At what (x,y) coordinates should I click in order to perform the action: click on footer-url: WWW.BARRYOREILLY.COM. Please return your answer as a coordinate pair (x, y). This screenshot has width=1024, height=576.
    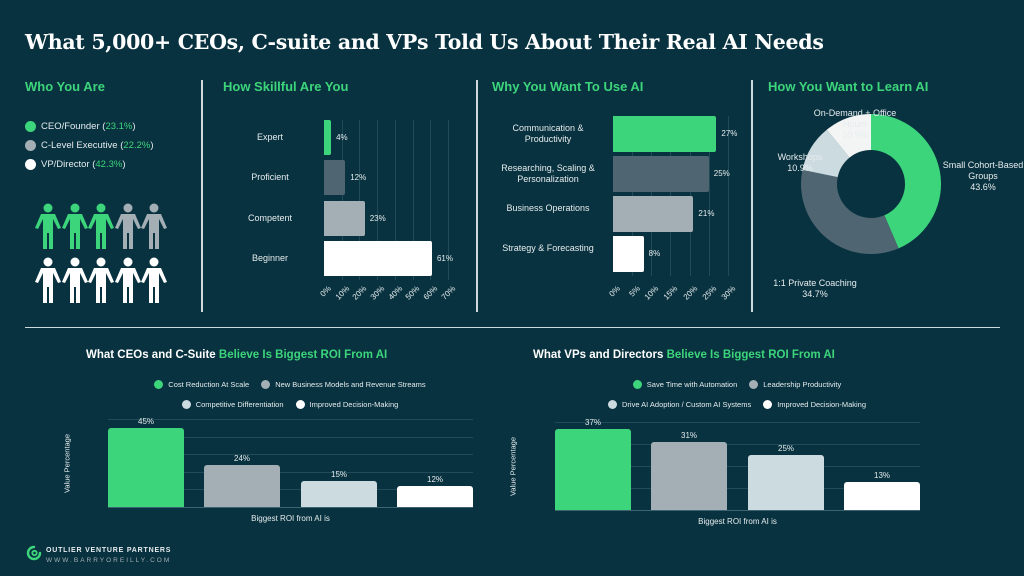
    Looking at the image, I should click on (109, 560).